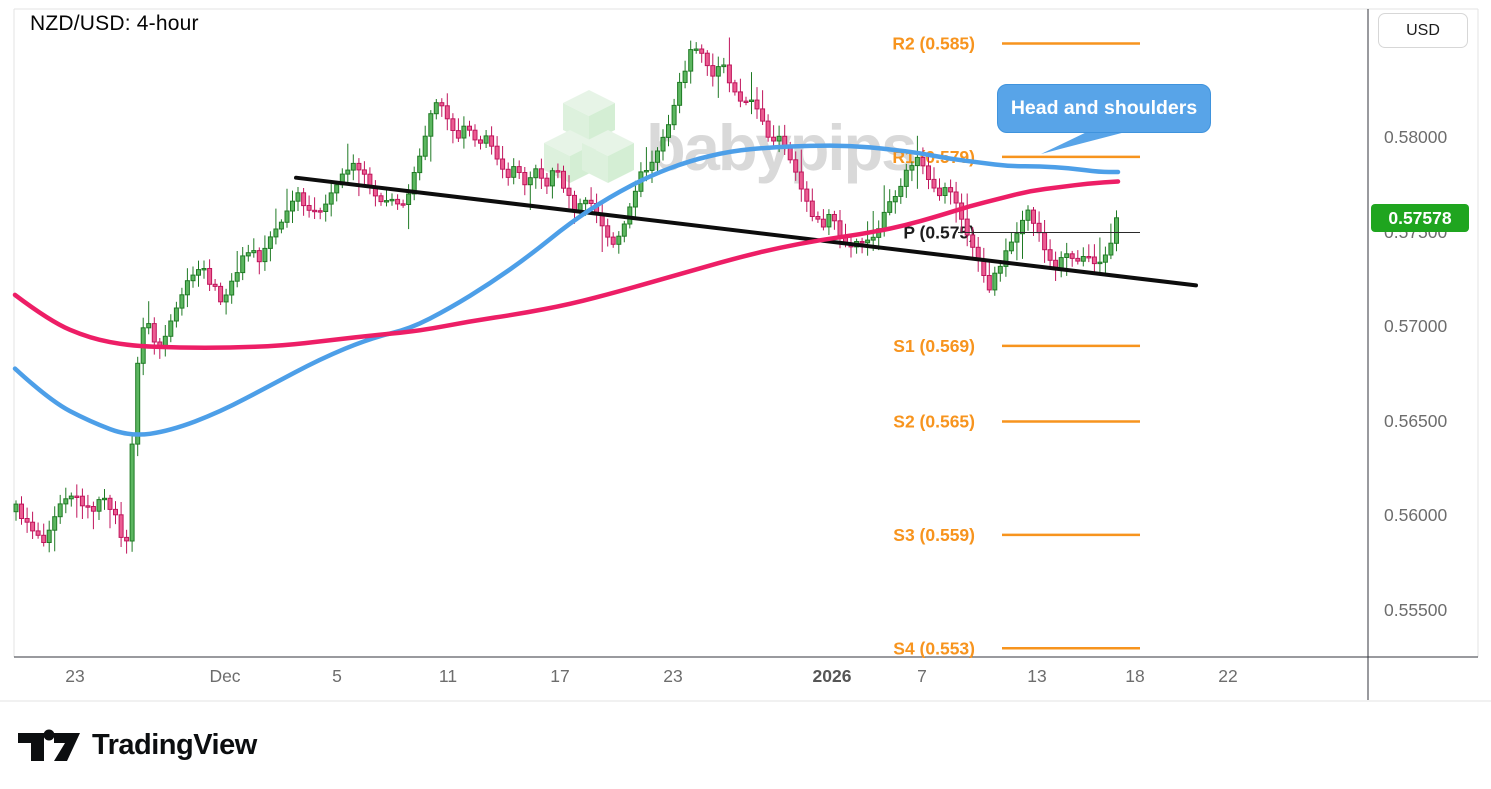 This screenshot has height=789, width=1491. I want to click on time-axis-label: 18, so click(1135, 676).